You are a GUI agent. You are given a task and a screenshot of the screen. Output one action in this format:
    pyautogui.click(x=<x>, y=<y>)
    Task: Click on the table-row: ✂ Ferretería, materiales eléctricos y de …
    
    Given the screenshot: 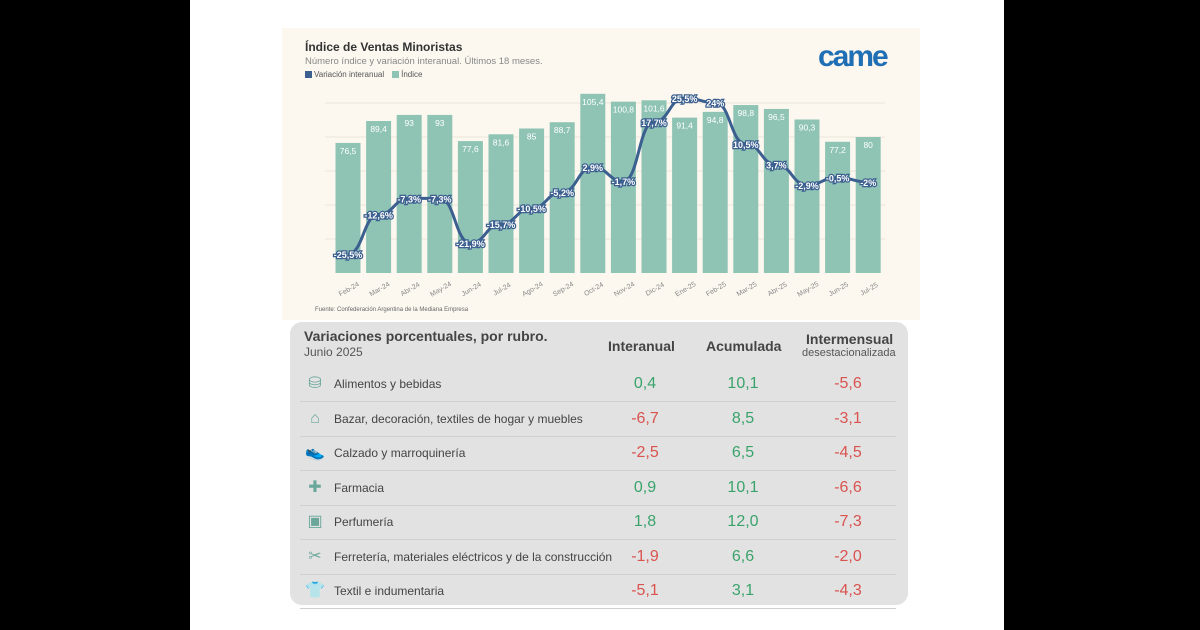 What is the action you would take?
    pyautogui.click(x=598, y=557)
    